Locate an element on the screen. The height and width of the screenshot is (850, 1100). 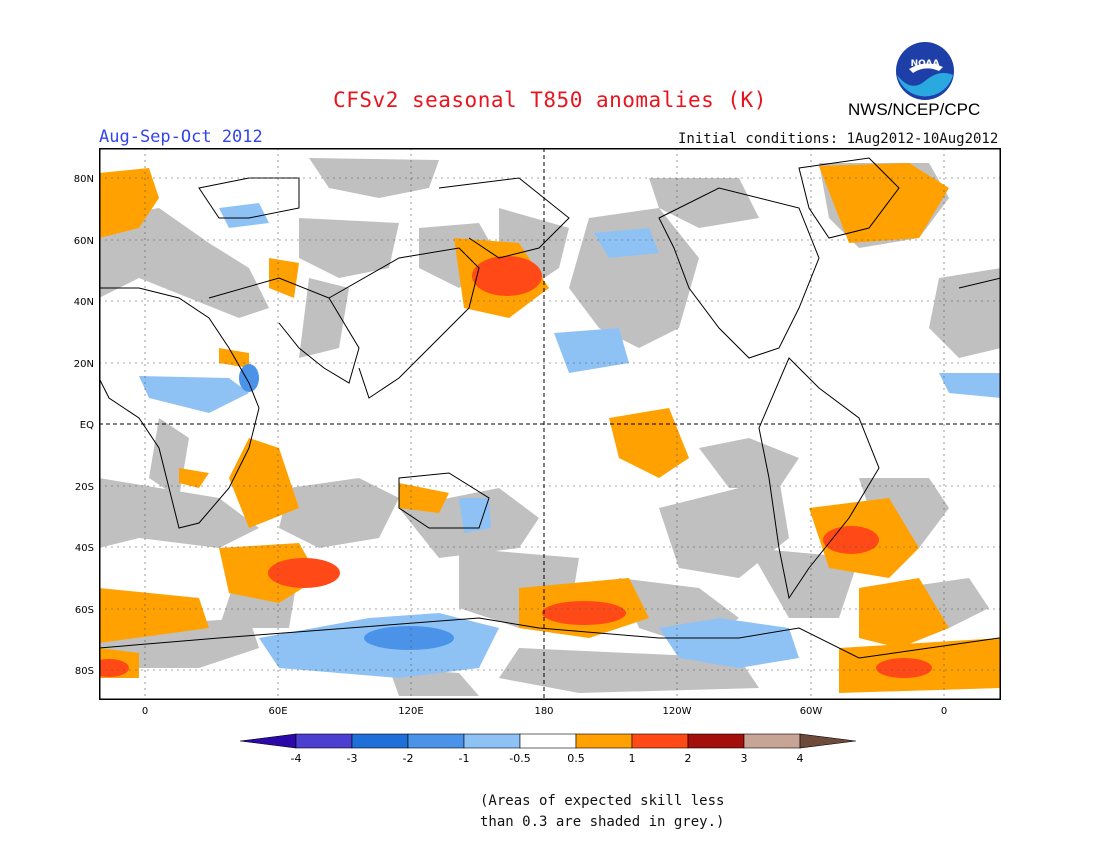
noaa-logo-icon: NOAA is located at coordinates (925, 71).